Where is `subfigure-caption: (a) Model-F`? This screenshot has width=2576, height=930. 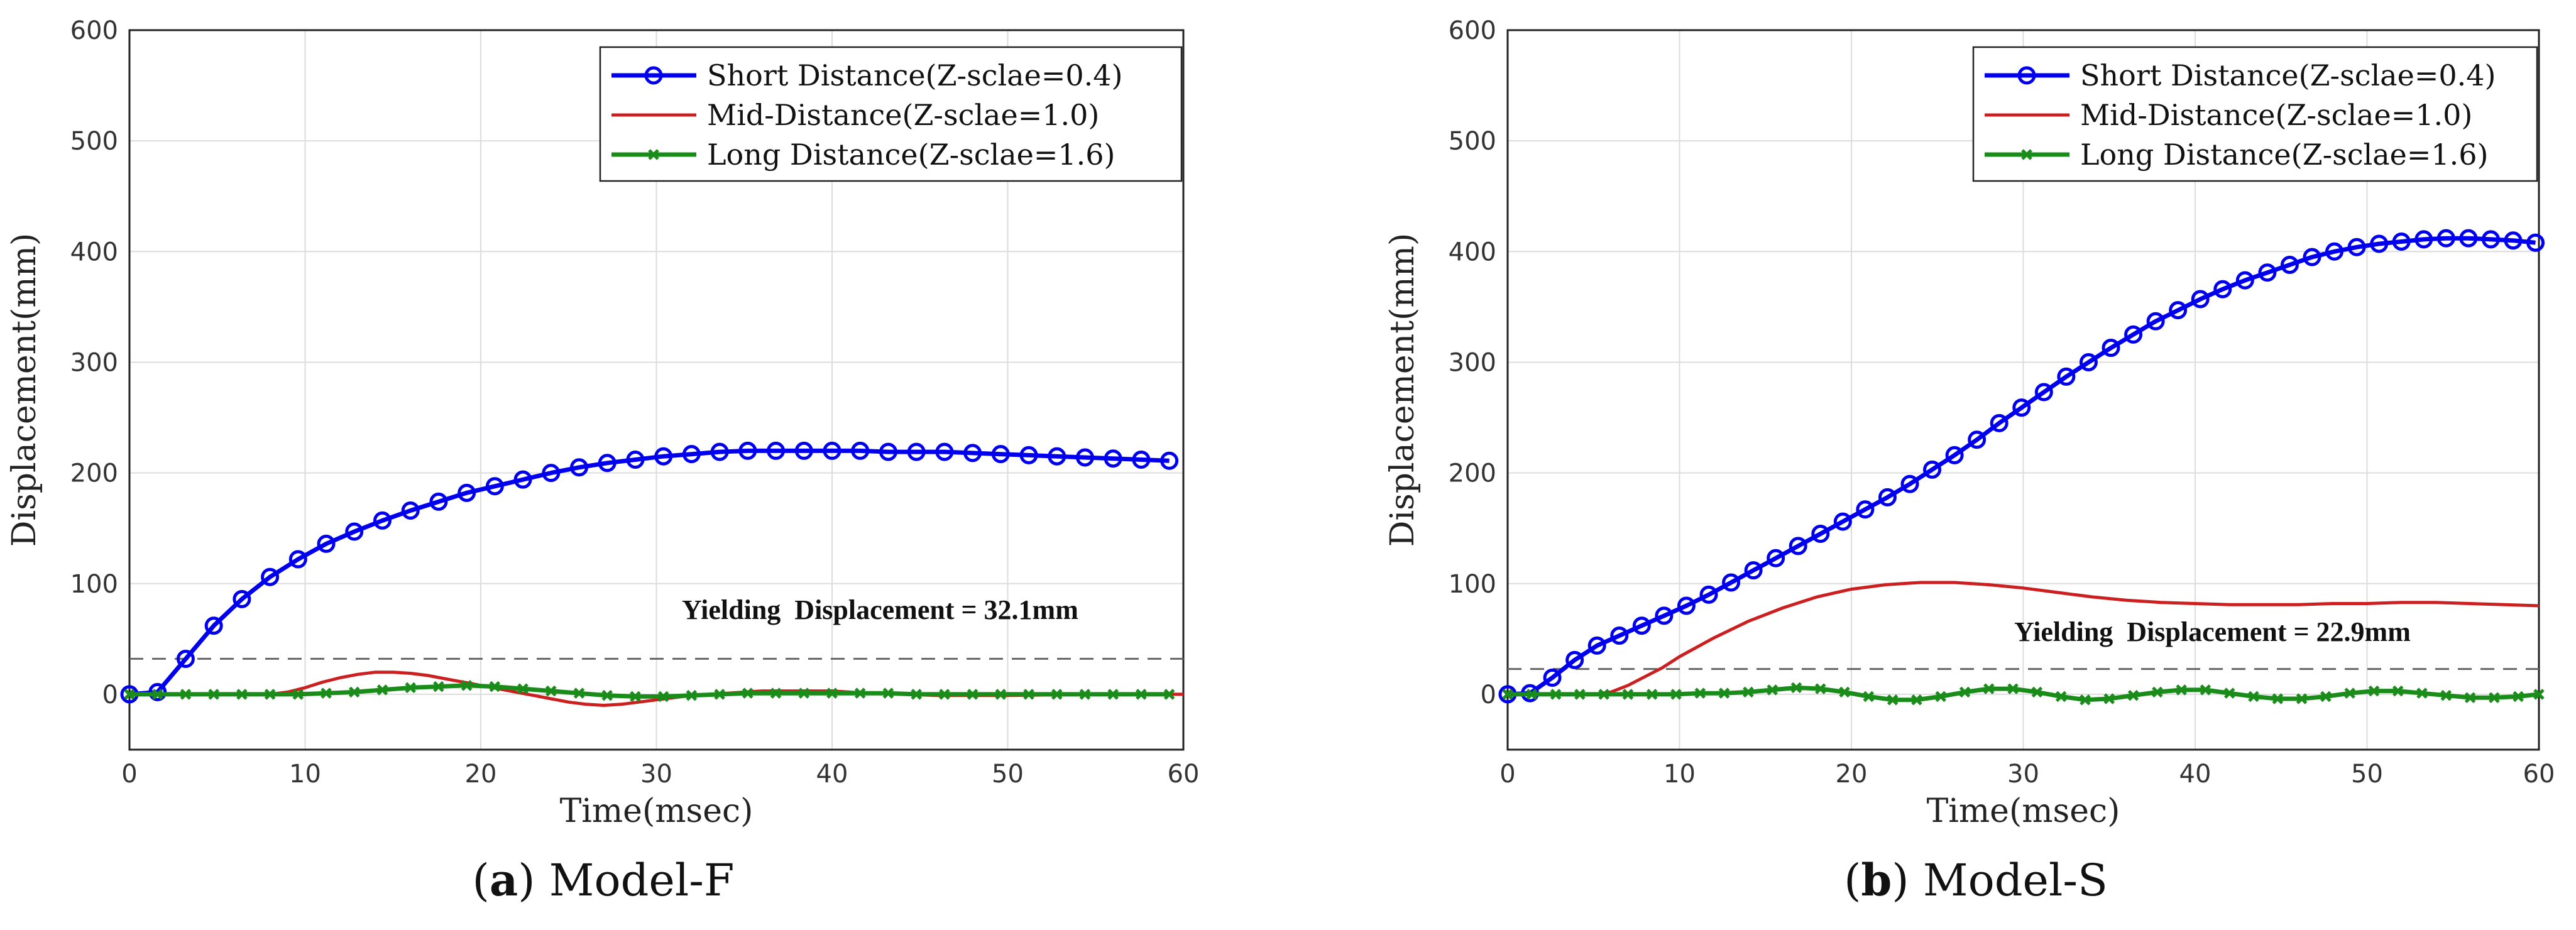 subfigure-caption: (a) Model-F is located at coordinates (604, 880).